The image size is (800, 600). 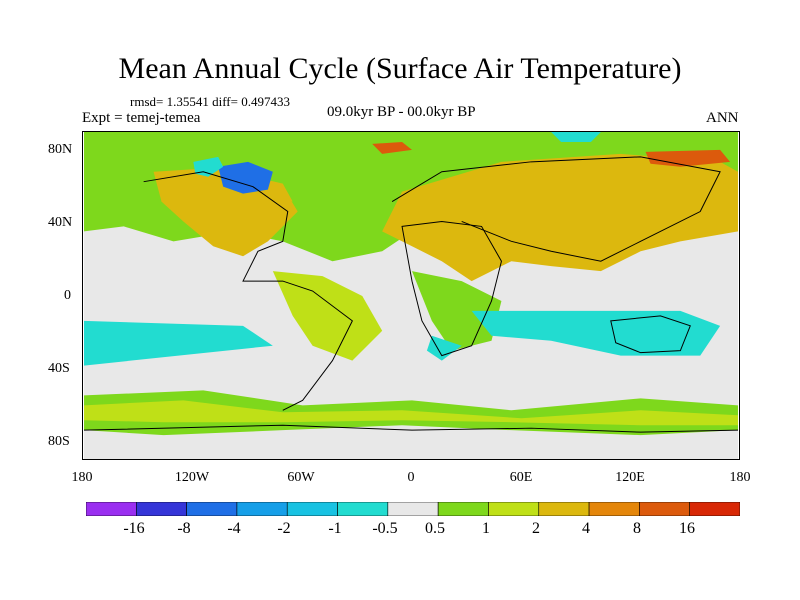 I want to click on map-region-arctic-cyan, so click(x=576, y=137).